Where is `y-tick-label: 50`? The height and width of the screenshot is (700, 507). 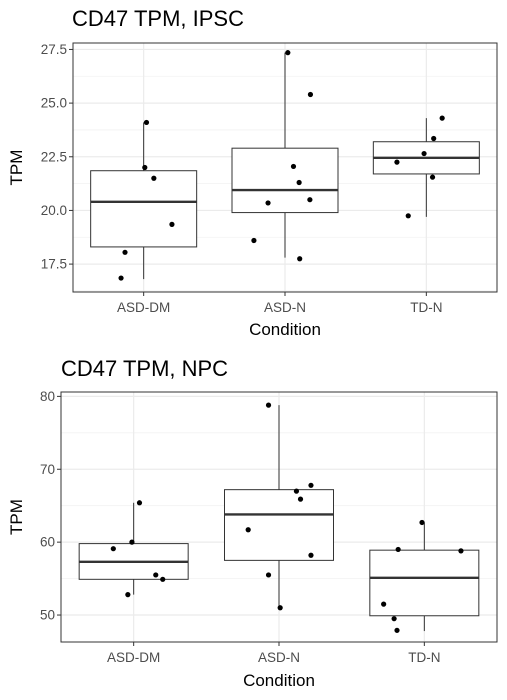
y-tick-label: 50 is located at coordinates (47, 615).